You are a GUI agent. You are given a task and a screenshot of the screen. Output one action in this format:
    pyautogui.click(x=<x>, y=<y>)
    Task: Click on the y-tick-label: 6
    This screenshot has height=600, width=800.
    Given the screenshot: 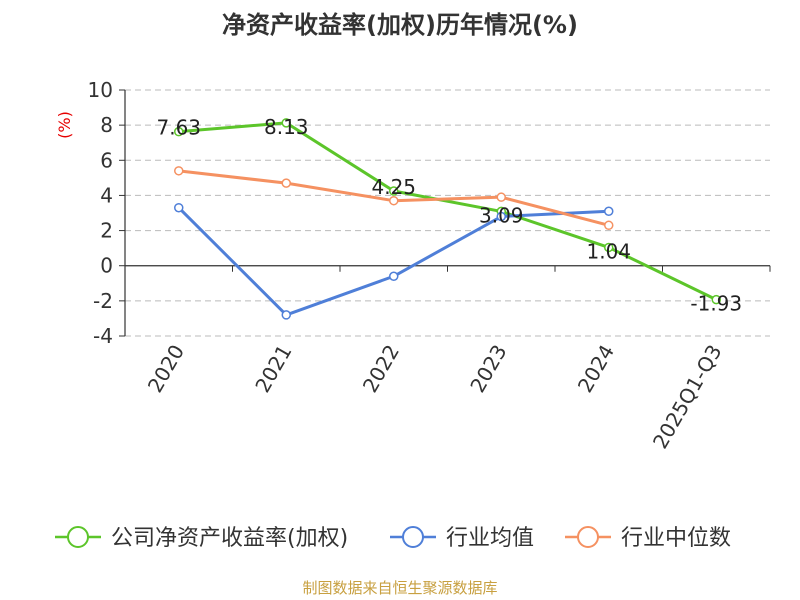 What is the action you would take?
    pyautogui.click(x=106, y=160)
    